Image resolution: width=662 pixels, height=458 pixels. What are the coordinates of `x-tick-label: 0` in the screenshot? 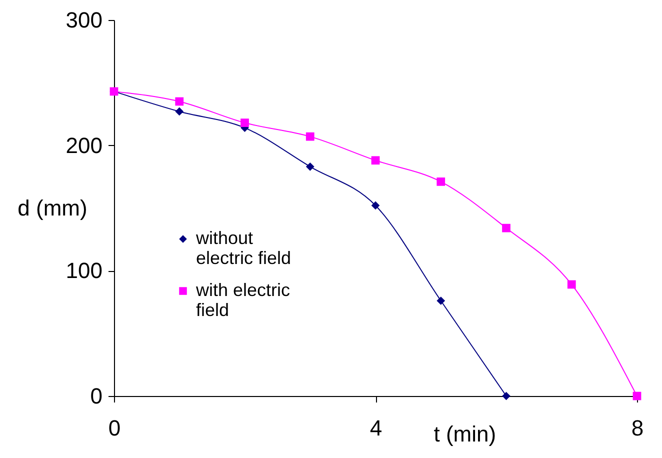 It's located at (114, 428).